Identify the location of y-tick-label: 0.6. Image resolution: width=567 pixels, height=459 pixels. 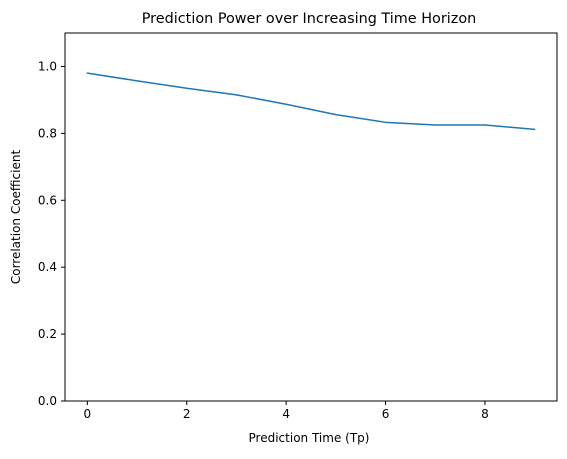
(47, 200).